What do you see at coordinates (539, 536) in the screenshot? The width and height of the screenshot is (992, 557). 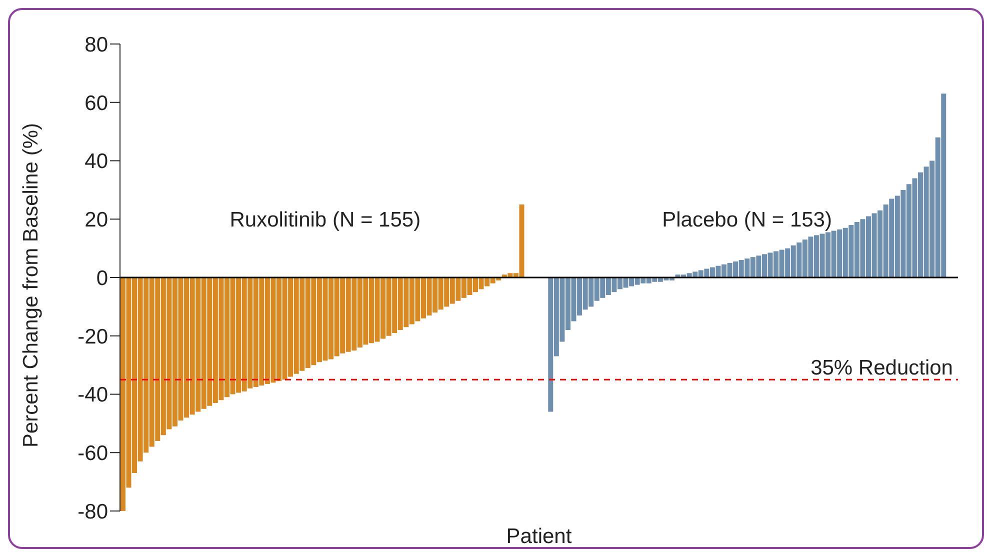 I see `x-axis-title: Patient` at bounding box center [539, 536].